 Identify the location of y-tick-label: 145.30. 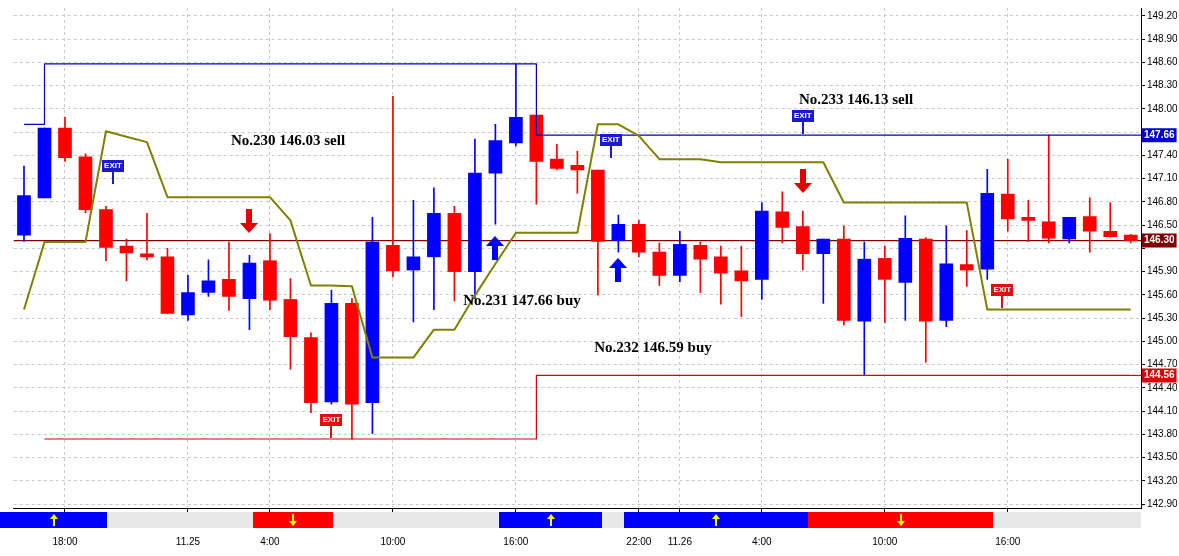
(1163, 317).